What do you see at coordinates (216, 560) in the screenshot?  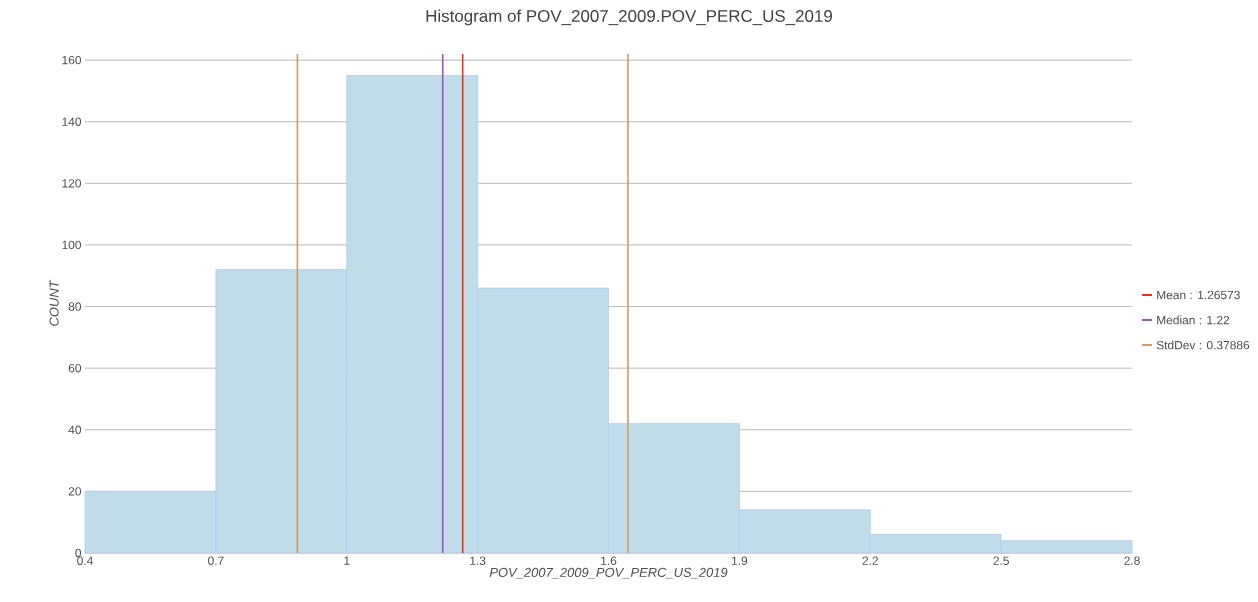 I see `x-tick-label: 0.7` at bounding box center [216, 560].